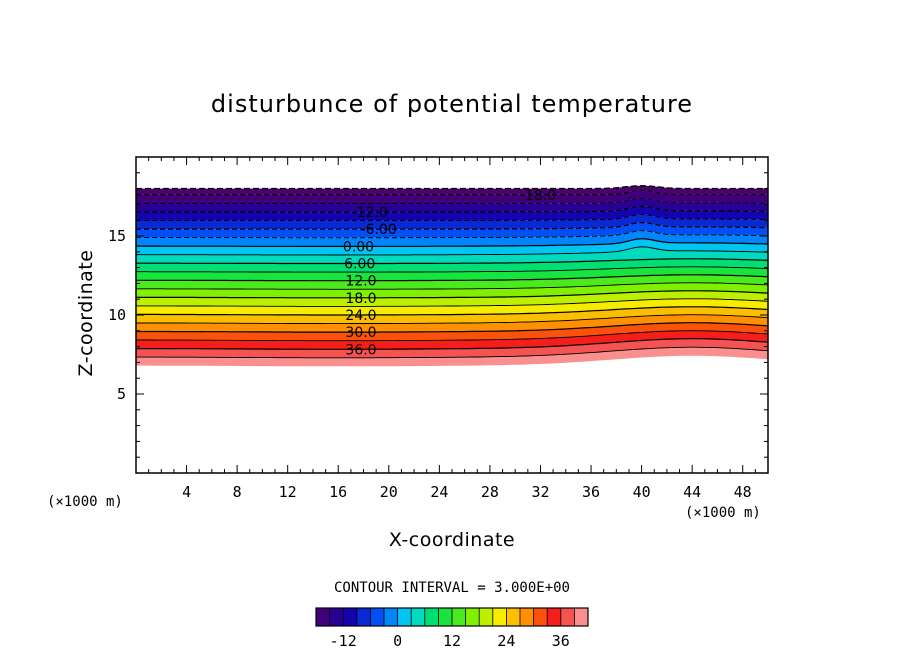  What do you see at coordinates (117, 315) in the screenshot?
I see `y-tick-label: 10` at bounding box center [117, 315].